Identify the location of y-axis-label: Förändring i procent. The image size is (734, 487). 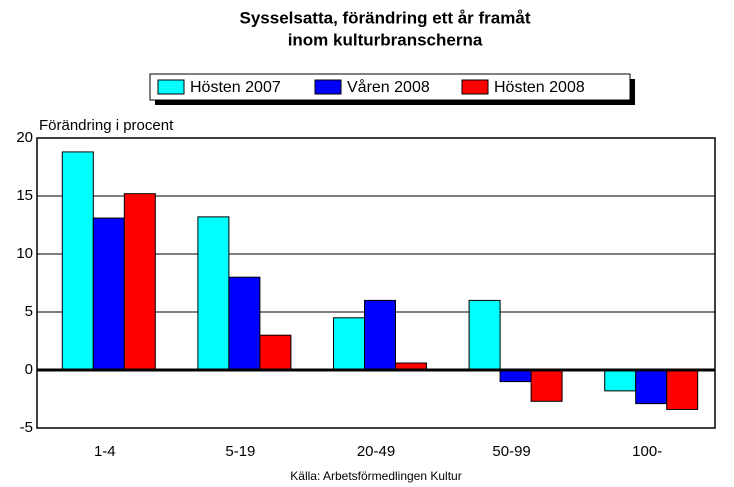
(106, 125).